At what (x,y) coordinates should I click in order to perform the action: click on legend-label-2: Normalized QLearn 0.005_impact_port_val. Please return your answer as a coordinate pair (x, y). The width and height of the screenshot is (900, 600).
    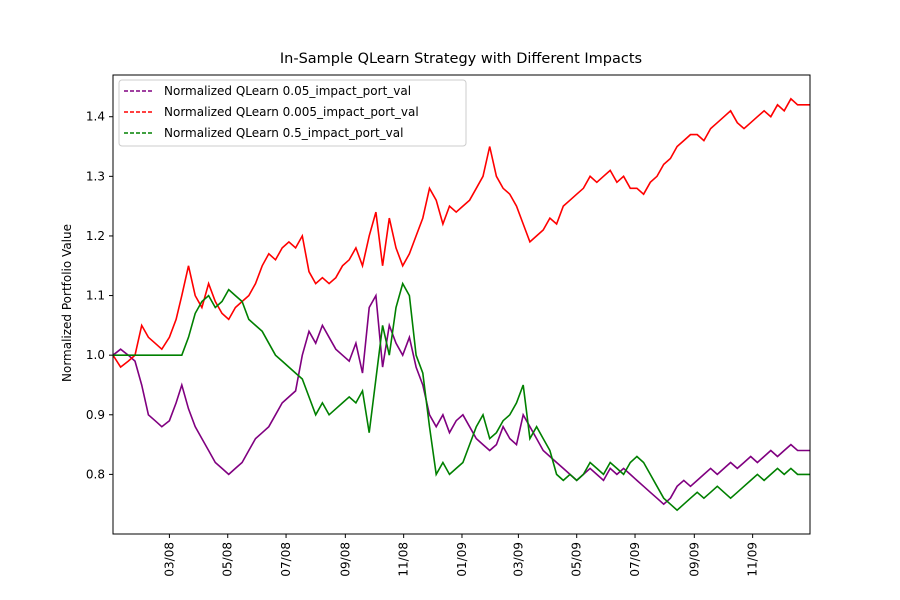
    Looking at the image, I should click on (291, 112).